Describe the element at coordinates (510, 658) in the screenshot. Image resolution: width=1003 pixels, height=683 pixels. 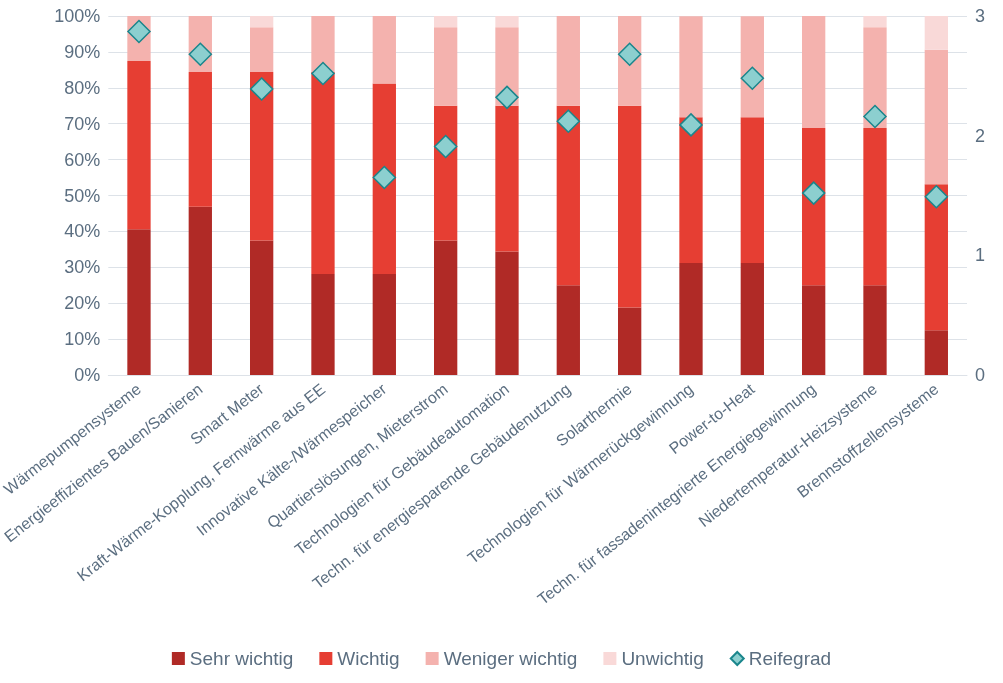
I see `legend-label: Weniger wichtig` at that location.